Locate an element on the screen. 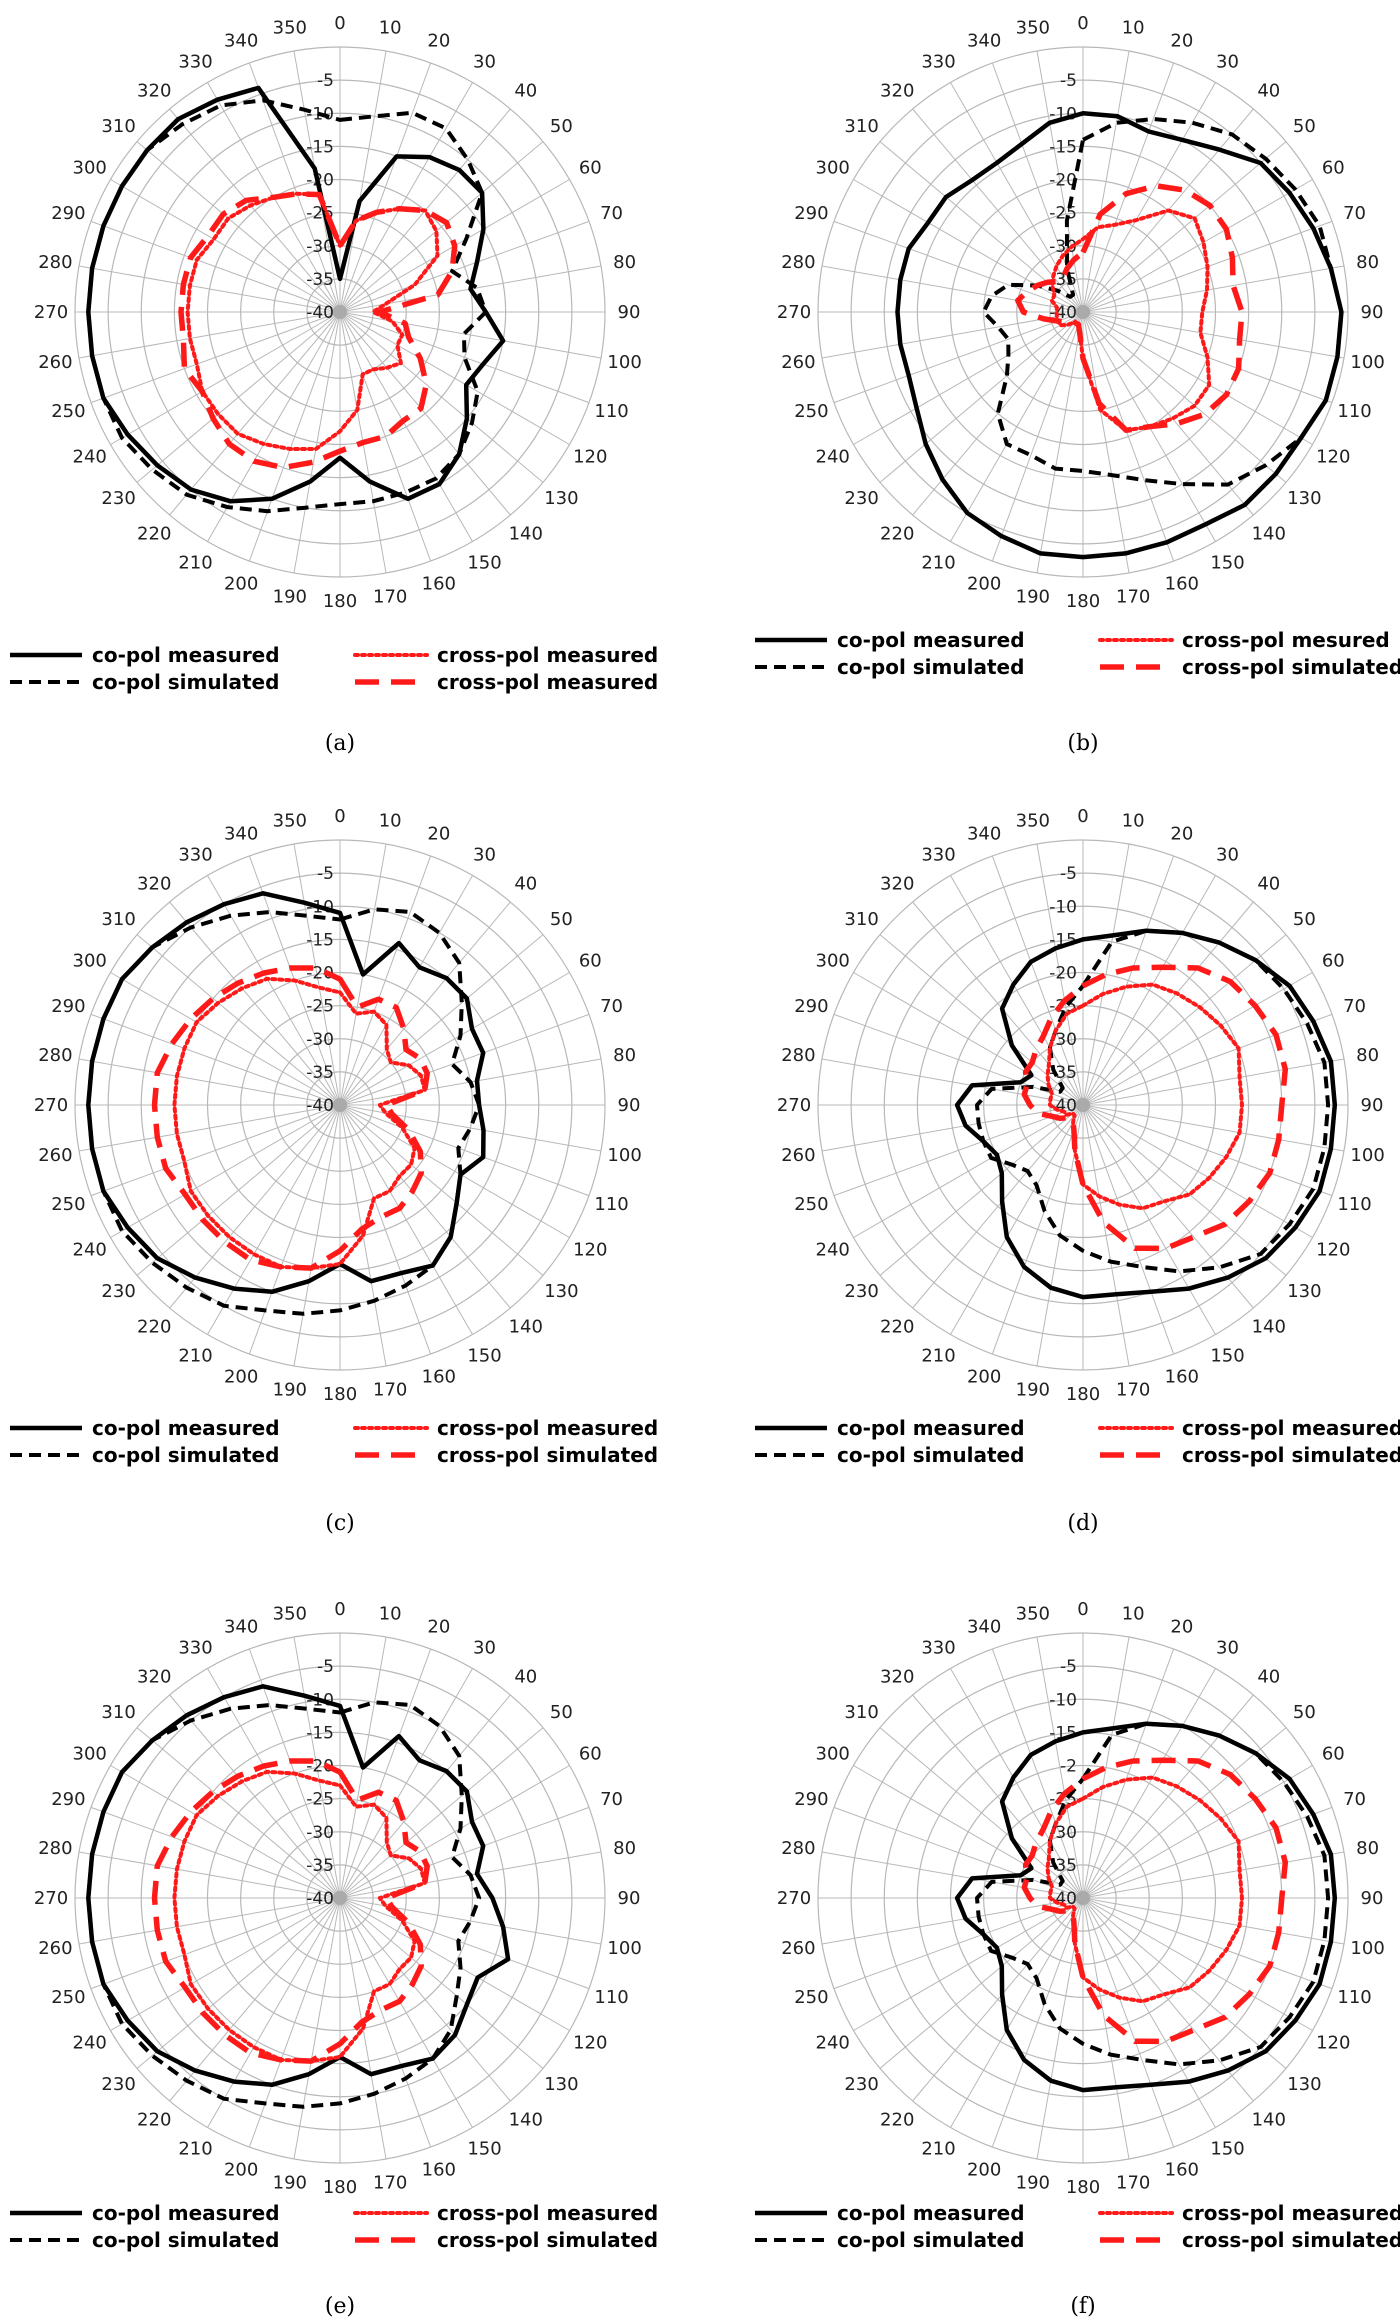 The height and width of the screenshot is (2323, 1400). angle-tick-label: 150 is located at coordinates (484, 562).